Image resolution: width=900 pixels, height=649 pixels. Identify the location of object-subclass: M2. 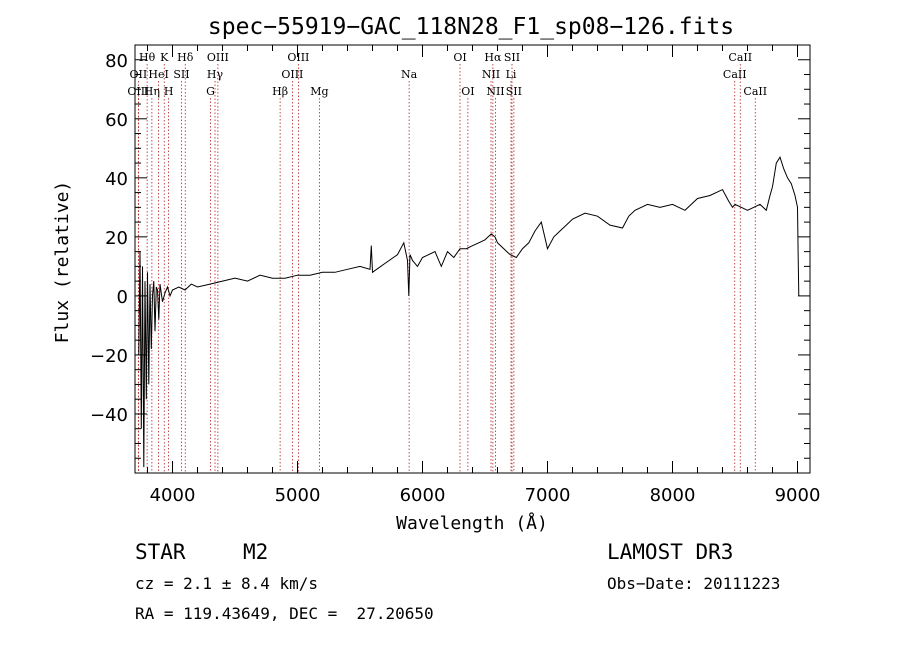
(256, 552).